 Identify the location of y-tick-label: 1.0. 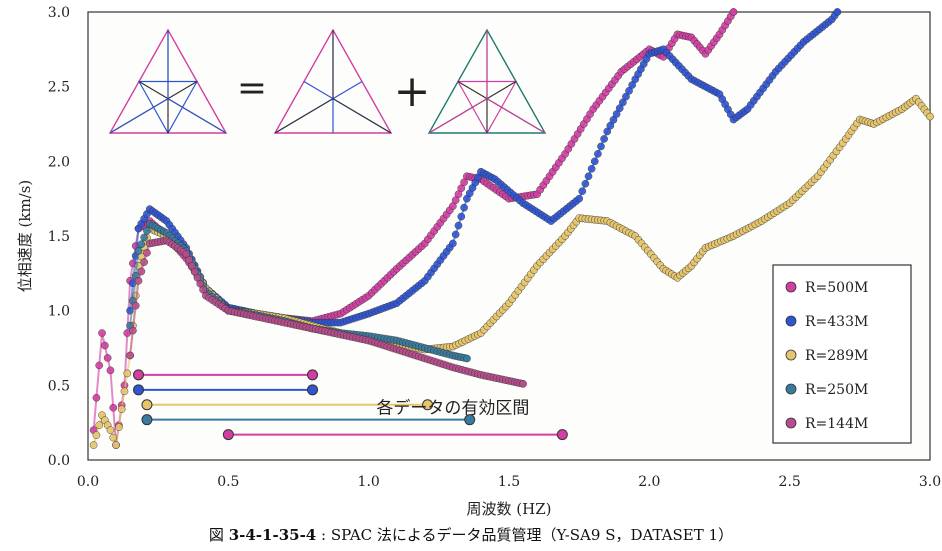
(59, 312).